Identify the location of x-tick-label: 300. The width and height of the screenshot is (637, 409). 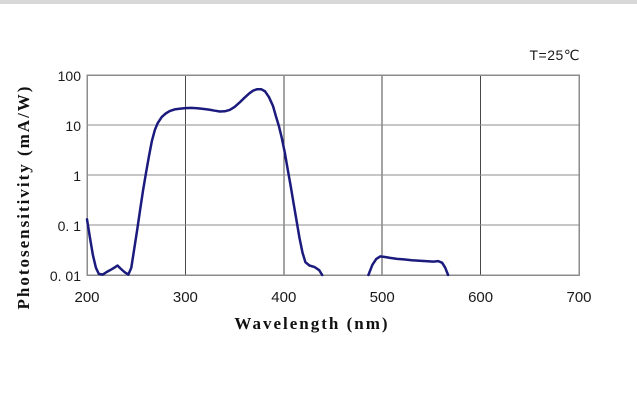
(185, 297).